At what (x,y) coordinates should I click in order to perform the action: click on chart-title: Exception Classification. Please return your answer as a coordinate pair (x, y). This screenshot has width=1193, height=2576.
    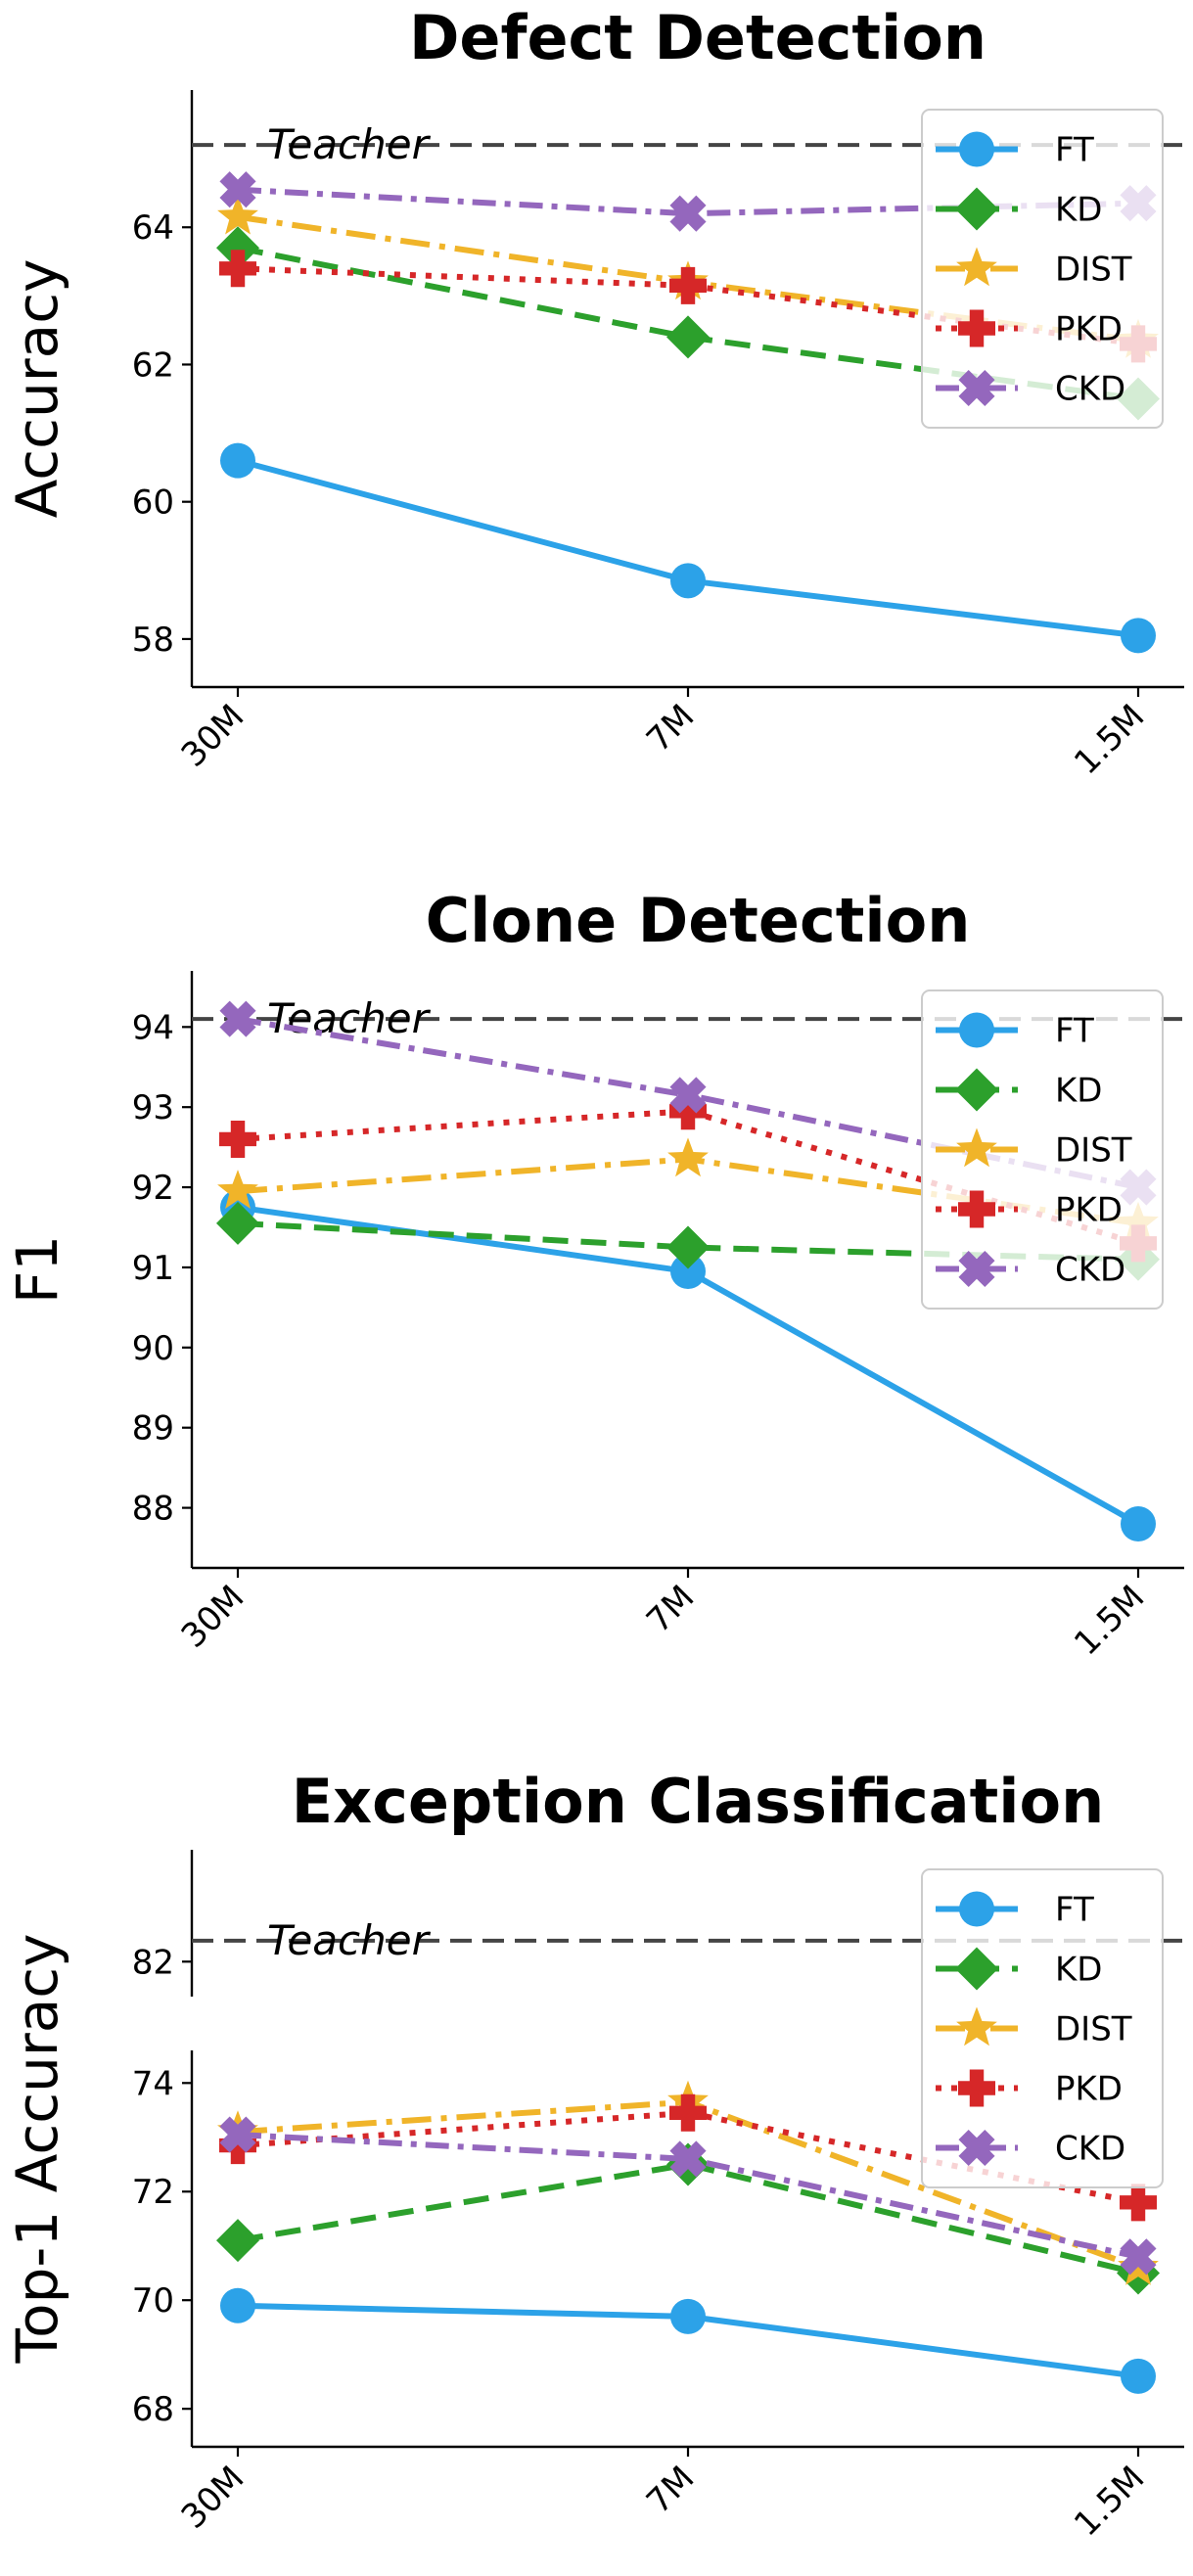
    Looking at the image, I should click on (698, 1801).